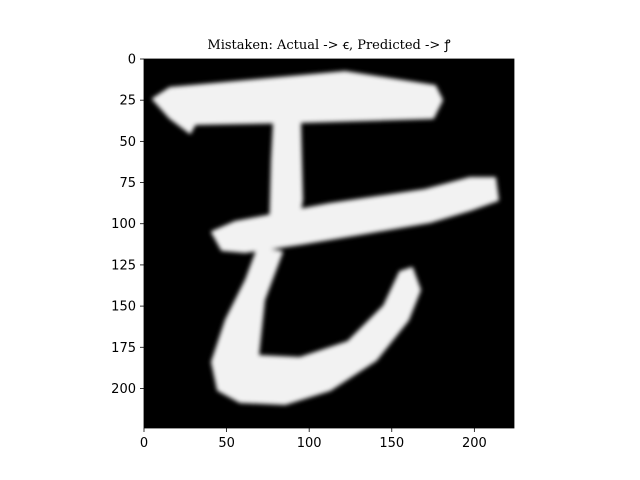 Image resolution: width=640 pixels, height=480 pixels. I want to click on glyph-stroke-hook, so click(316, 326).